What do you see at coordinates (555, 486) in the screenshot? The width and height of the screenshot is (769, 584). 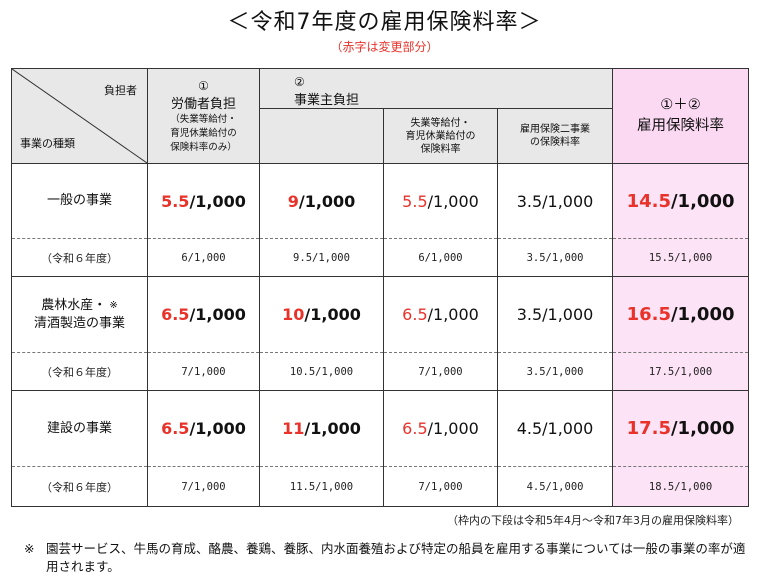 I see `prev-construction-two-projects: 4.5/1,000` at bounding box center [555, 486].